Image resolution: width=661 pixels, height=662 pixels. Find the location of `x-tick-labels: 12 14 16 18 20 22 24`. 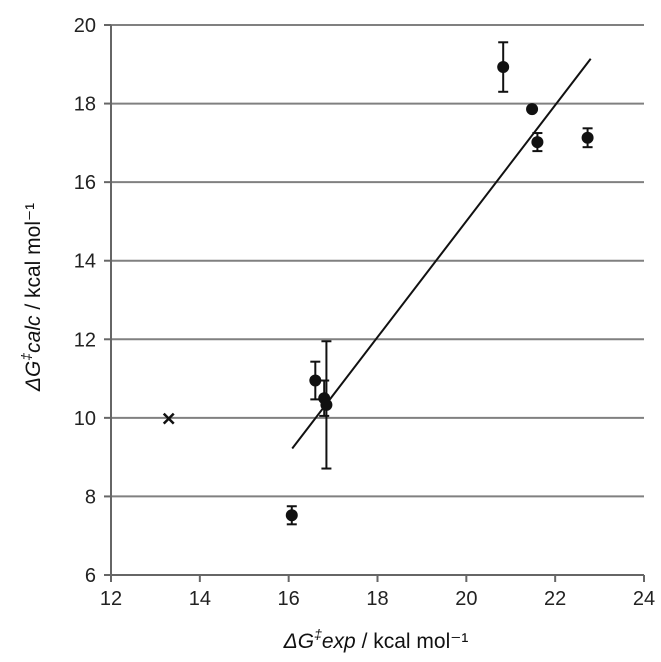

x-tick-labels: 12 14 16 18 20 22 24 is located at coordinates (377, 599).